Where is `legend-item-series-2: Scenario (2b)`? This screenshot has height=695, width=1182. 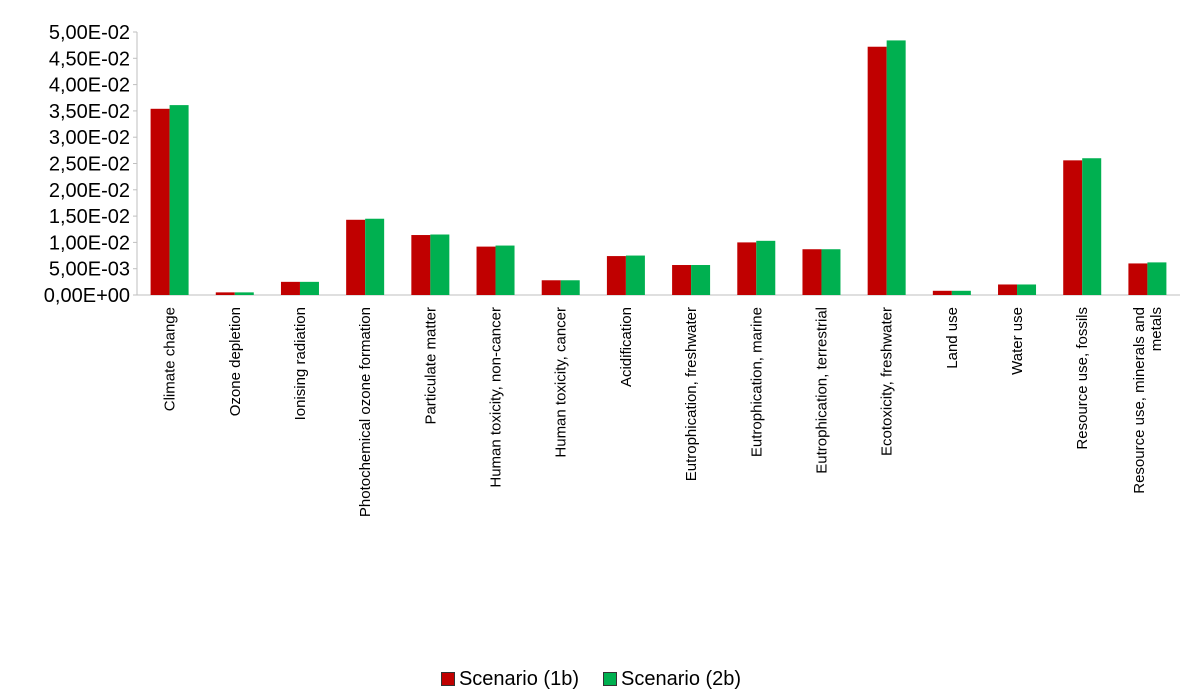
legend-item-series-2: Scenario (2b) is located at coordinates (672, 679).